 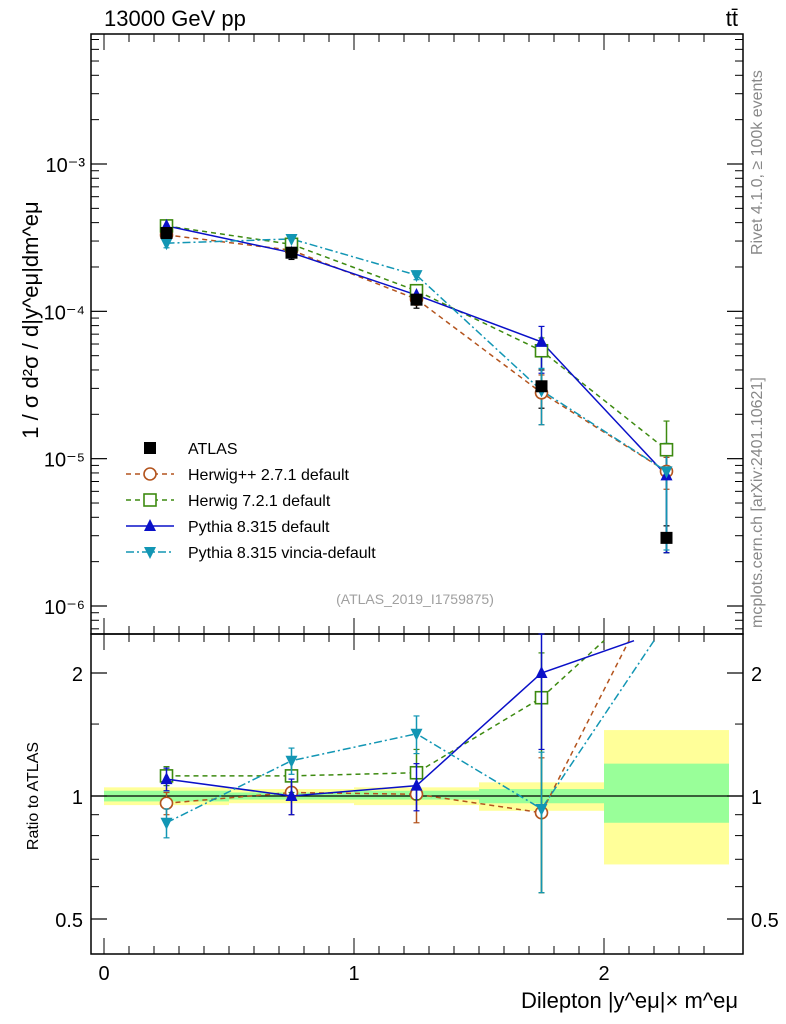 I want to click on main-y-tick-label: 10⁻³, so click(x=66, y=166).